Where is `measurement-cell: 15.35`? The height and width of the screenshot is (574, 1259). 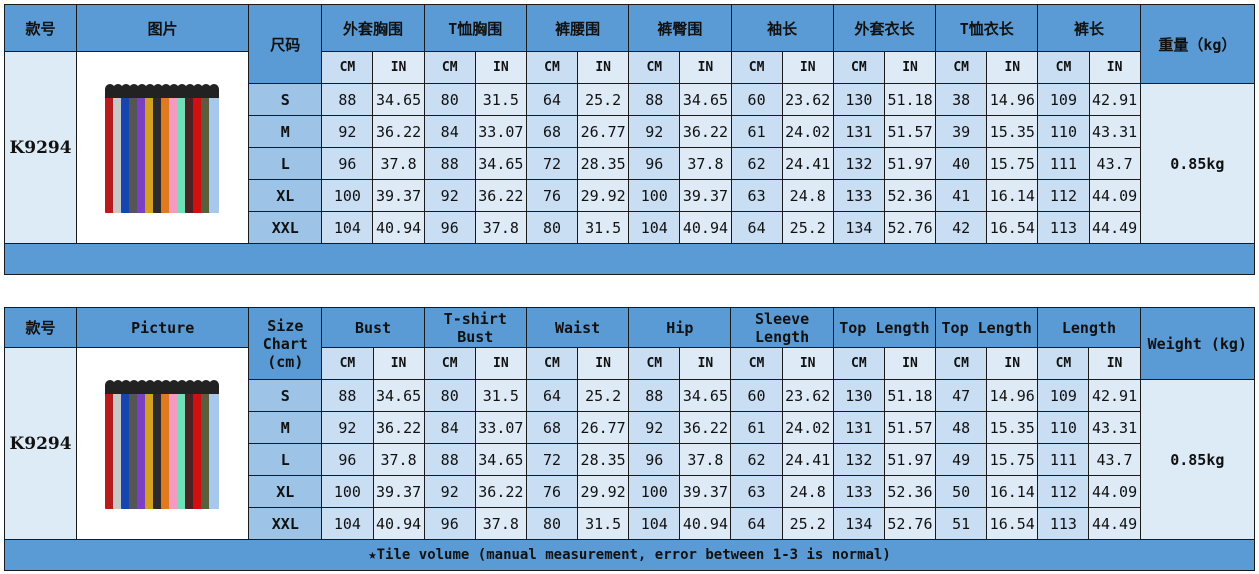 measurement-cell: 15.35 is located at coordinates (1012, 427).